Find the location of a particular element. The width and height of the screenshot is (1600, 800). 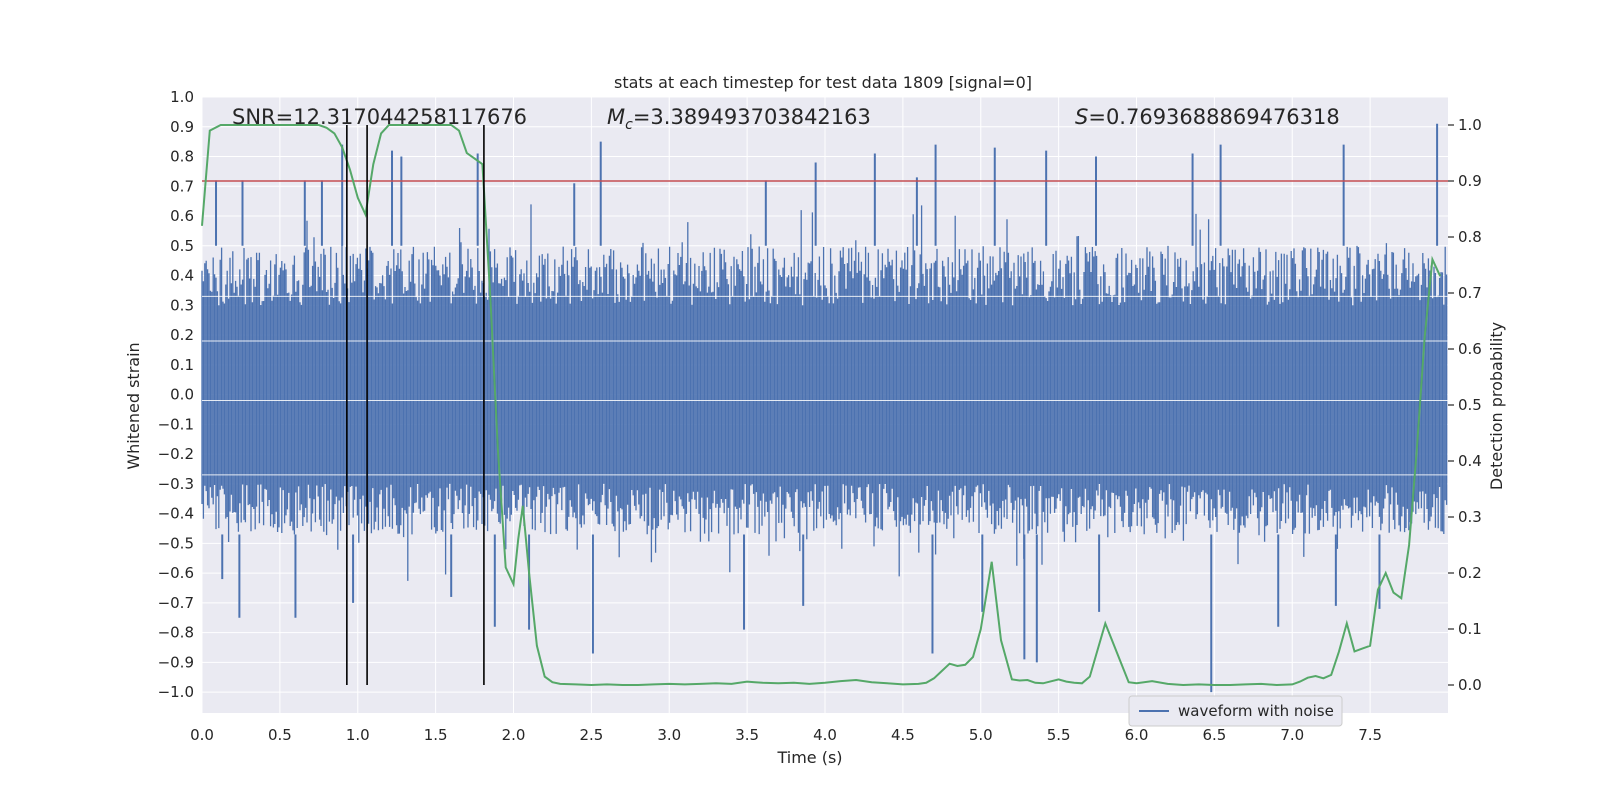

right-y-tick-label: 0.3 is located at coordinates (1470, 517).